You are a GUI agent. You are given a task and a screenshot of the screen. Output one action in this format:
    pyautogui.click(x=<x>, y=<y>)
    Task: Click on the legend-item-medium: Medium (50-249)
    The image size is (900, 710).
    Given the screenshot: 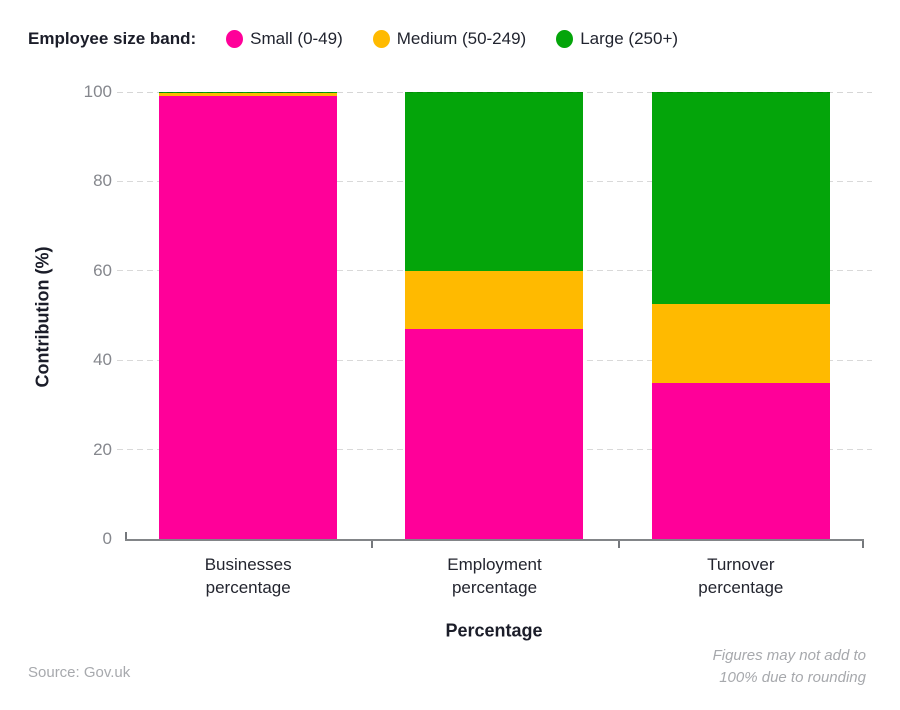 What is the action you would take?
    pyautogui.click(x=449, y=39)
    